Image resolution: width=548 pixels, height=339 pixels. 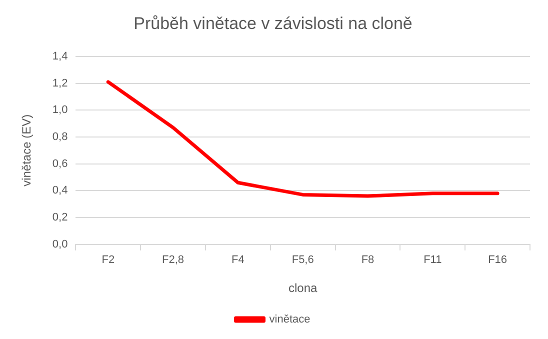 What do you see at coordinates (60, 56) in the screenshot?
I see `y-tick-label: 1,4` at bounding box center [60, 56].